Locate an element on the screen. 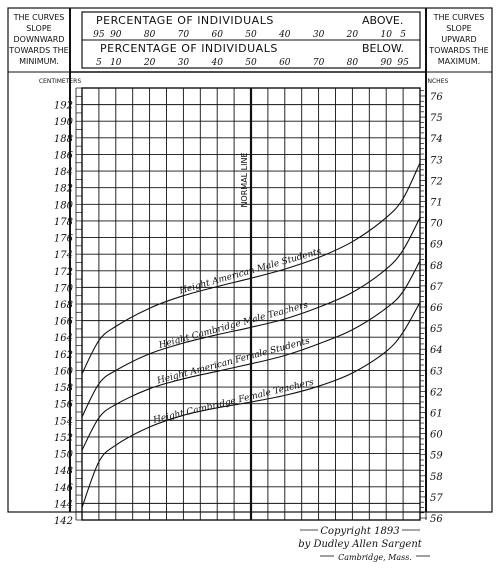  left-tick-label: 182 is located at coordinates (63, 189).